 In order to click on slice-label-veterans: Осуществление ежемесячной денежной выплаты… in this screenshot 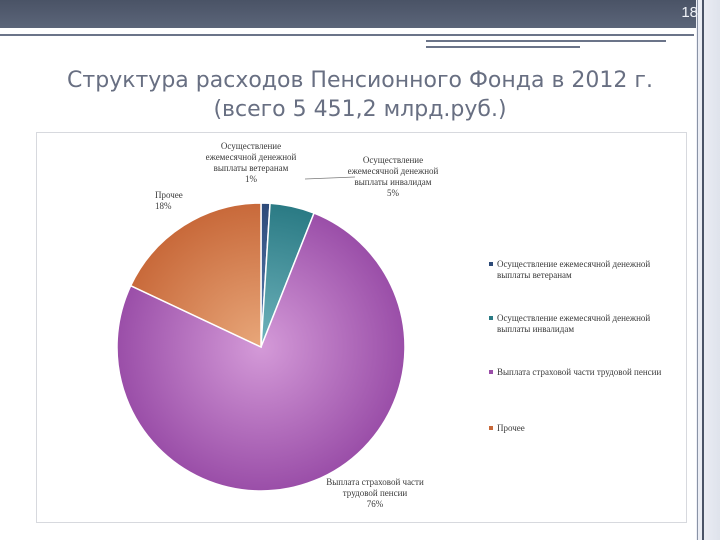, I will do `click(251, 162)`.